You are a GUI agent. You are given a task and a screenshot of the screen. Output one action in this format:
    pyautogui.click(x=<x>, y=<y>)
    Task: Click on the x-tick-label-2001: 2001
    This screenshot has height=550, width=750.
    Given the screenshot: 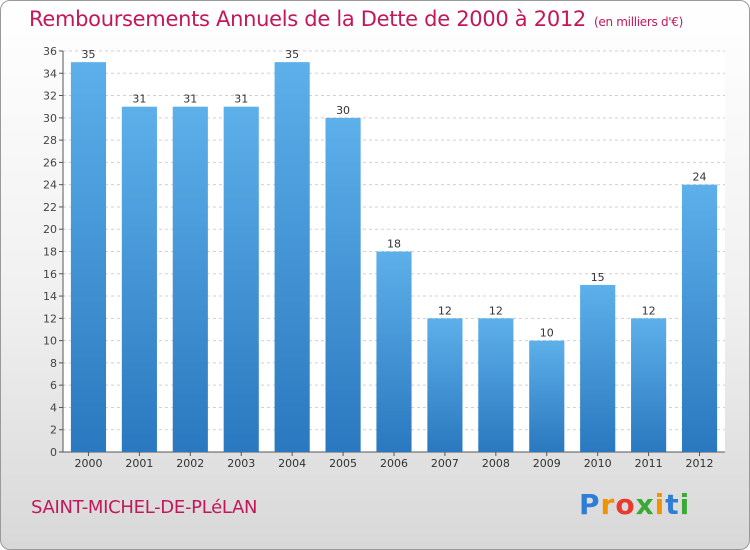 What is the action you would take?
    pyautogui.click(x=139, y=463)
    